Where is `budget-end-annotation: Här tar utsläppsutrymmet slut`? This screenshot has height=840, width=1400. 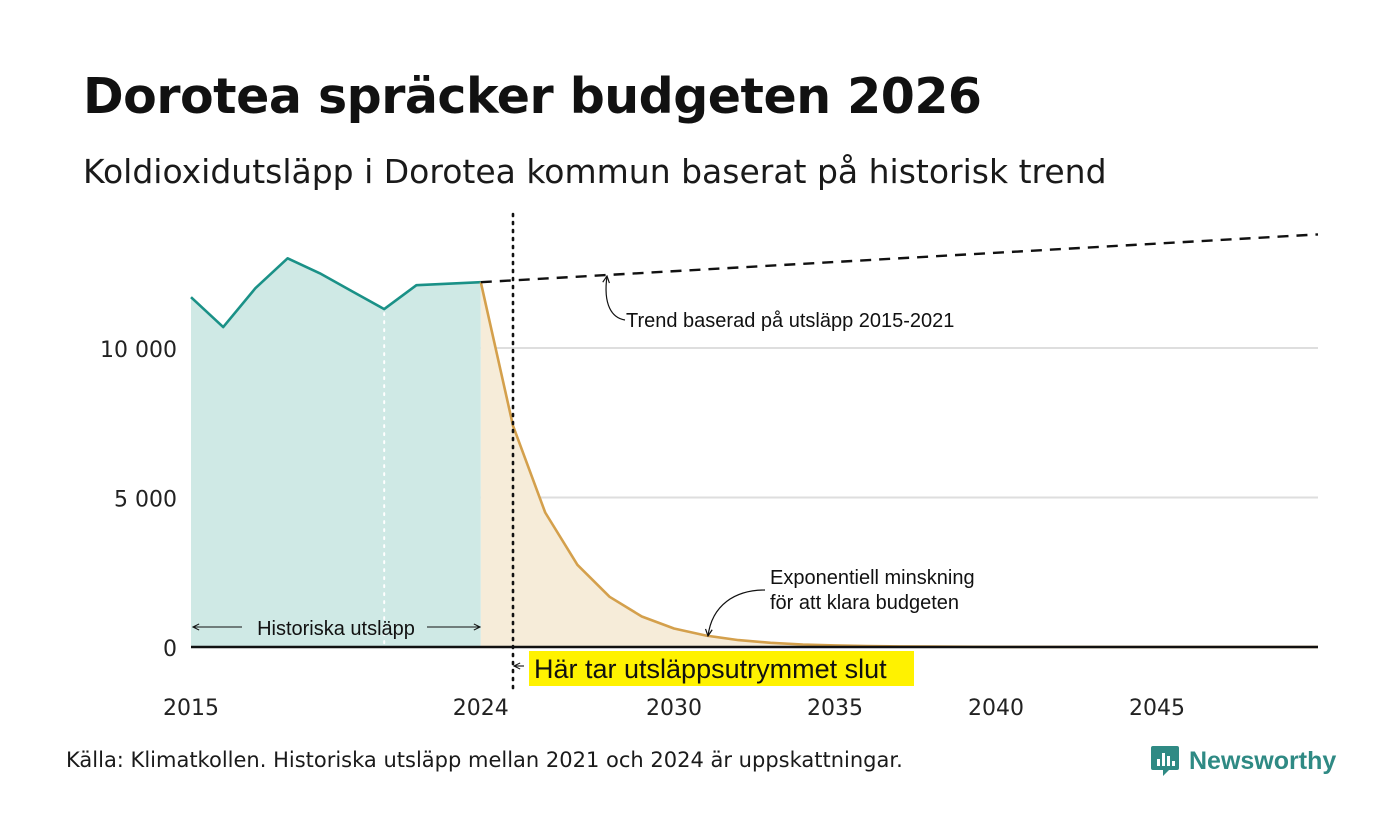
budget-end-annotation: Här tar utsläppsutrymmet slut is located at coordinates (710, 669).